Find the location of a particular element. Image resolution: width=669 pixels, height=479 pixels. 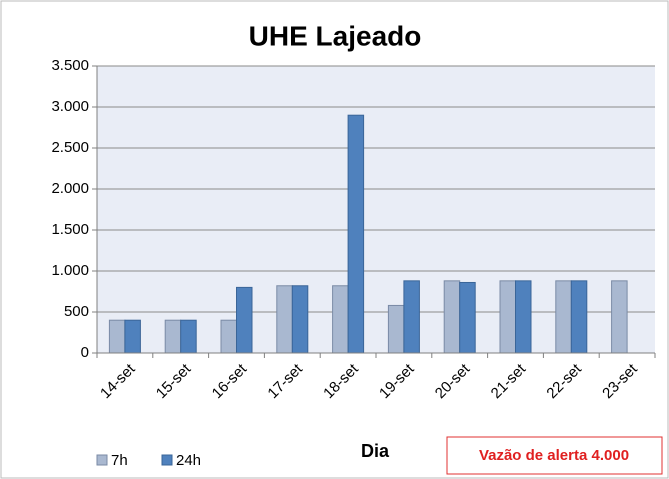

chart-title: UHE Lajeado is located at coordinates (335, 35).